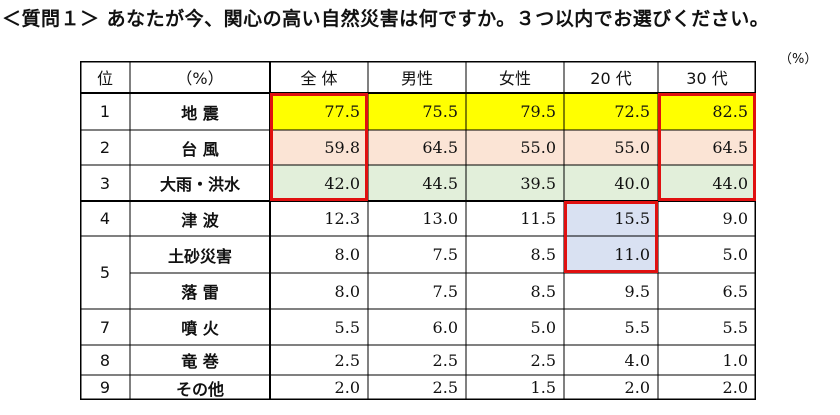  What do you see at coordinates (632, 183) in the screenshot?
I see `value-cell: 40.0` at bounding box center [632, 183].